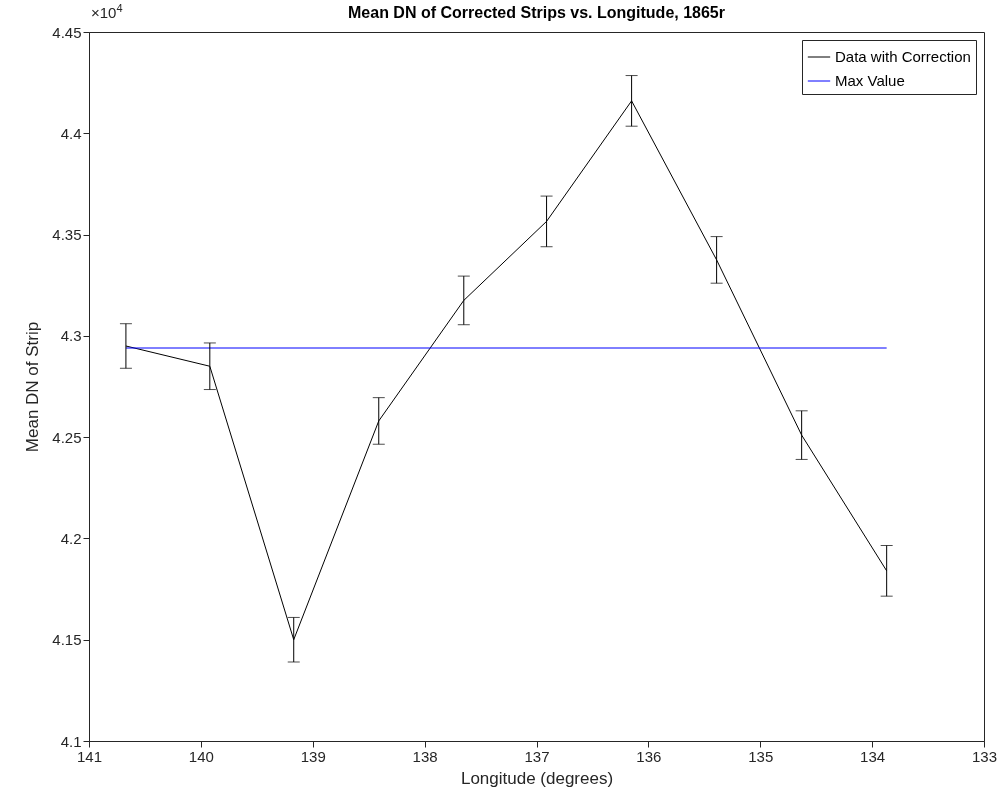  I want to click on y-tick-label: 4.25, so click(67, 437).